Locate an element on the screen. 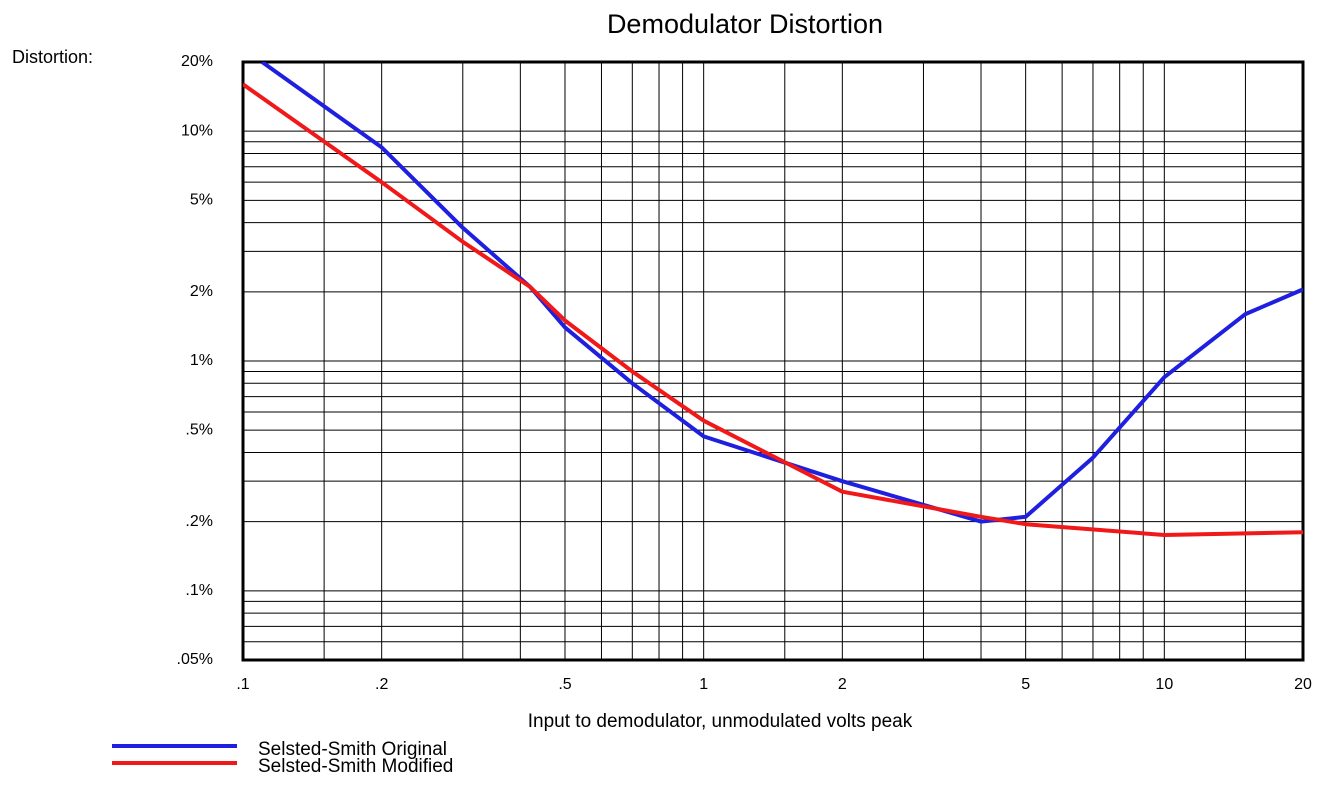  x-tick-label: 10 is located at coordinates (1164, 684).